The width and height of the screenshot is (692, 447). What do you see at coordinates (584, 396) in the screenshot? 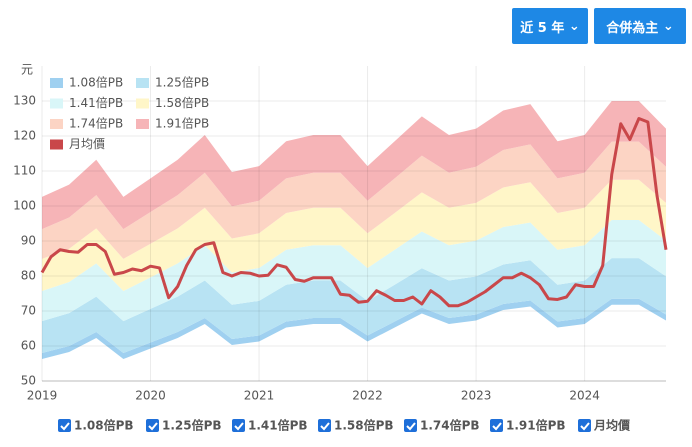
I see `x-tick-label: 2024` at bounding box center [584, 396].